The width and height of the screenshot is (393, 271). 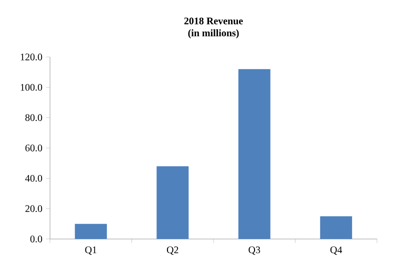 I want to click on x-tick-label: Q4, so click(x=336, y=250).